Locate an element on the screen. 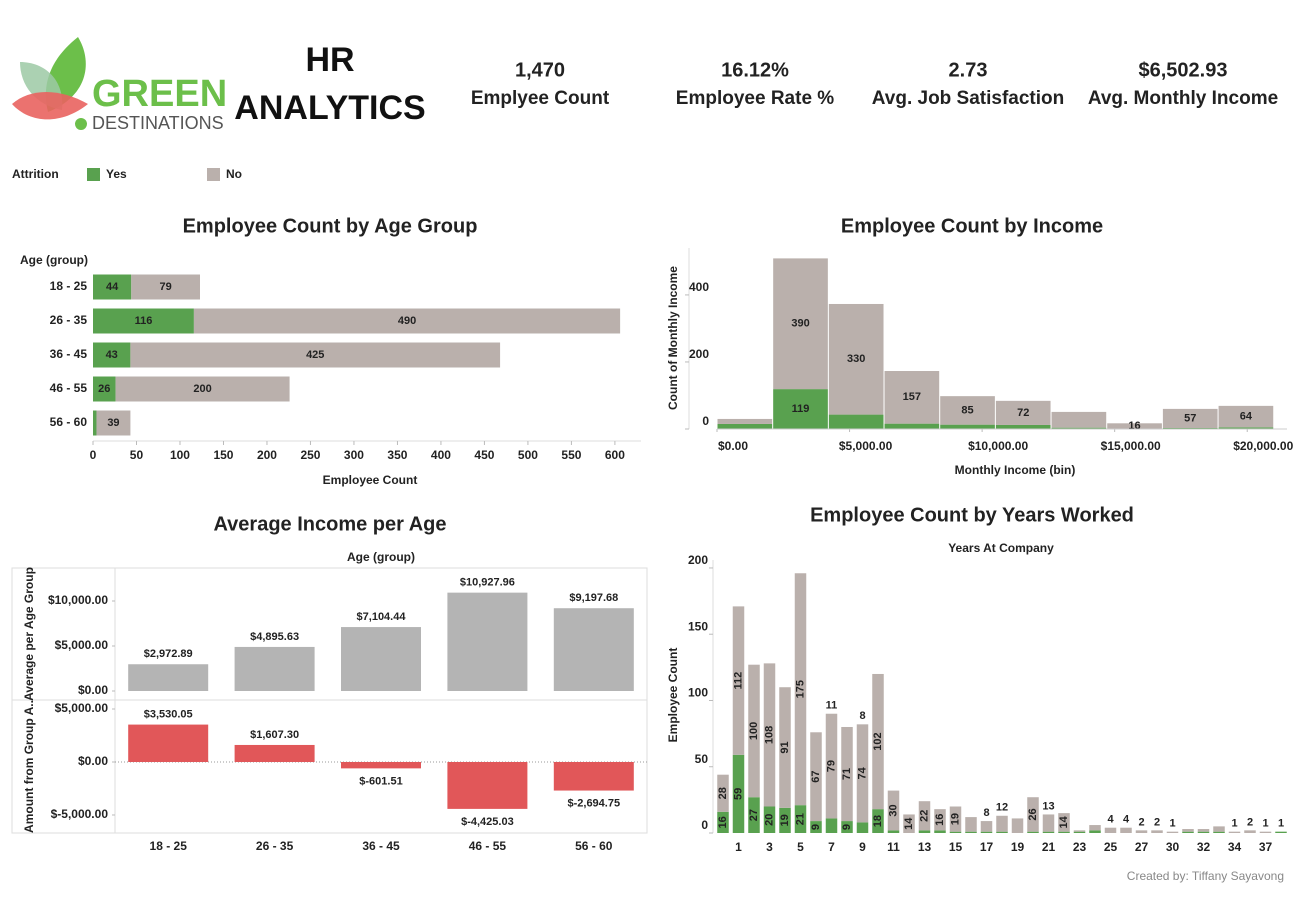 The height and width of the screenshot is (899, 1299). data-label: 330 is located at coordinates (856, 359).